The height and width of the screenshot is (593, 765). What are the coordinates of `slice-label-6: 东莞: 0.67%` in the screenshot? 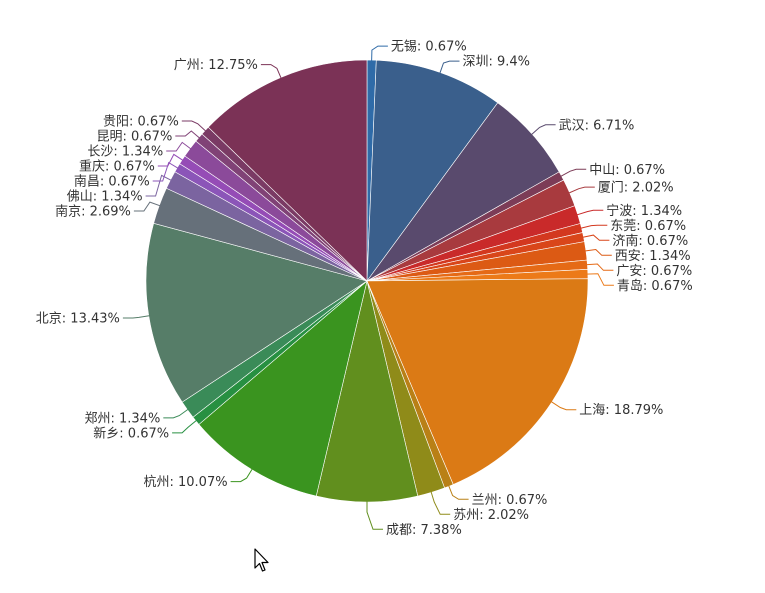 It's located at (648, 226).